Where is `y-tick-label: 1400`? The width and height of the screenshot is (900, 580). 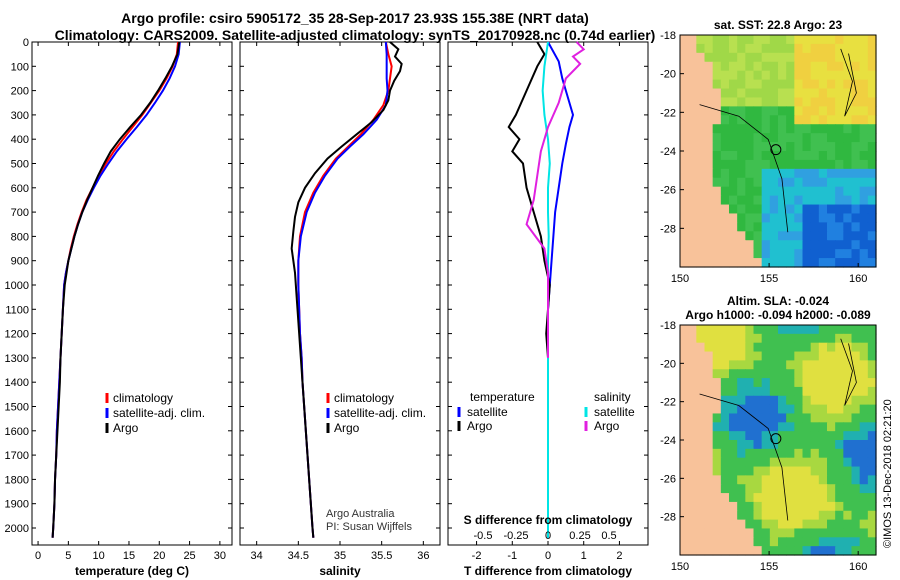
y-tick-label: 1400 is located at coordinates (17, 383).